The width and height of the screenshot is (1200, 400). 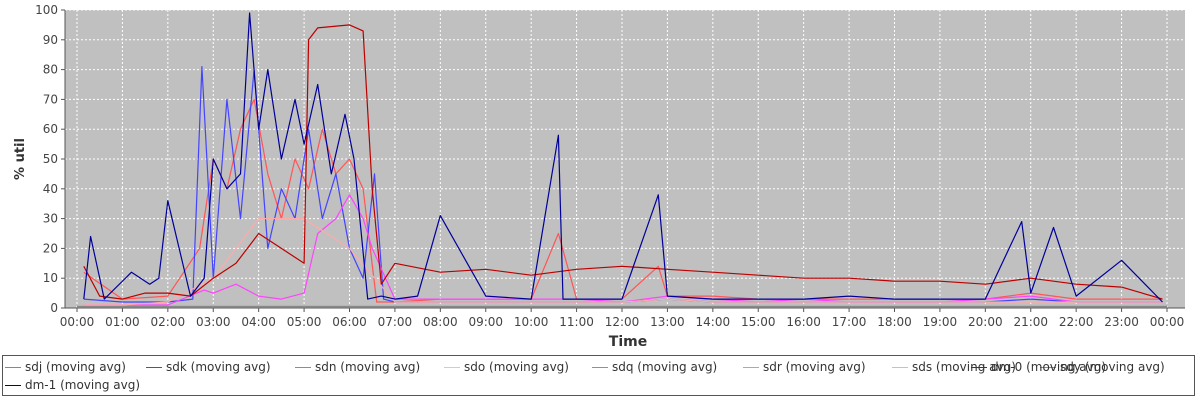 I want to click on legend-label: sdk (moving avg), so click(x=218, y=367).